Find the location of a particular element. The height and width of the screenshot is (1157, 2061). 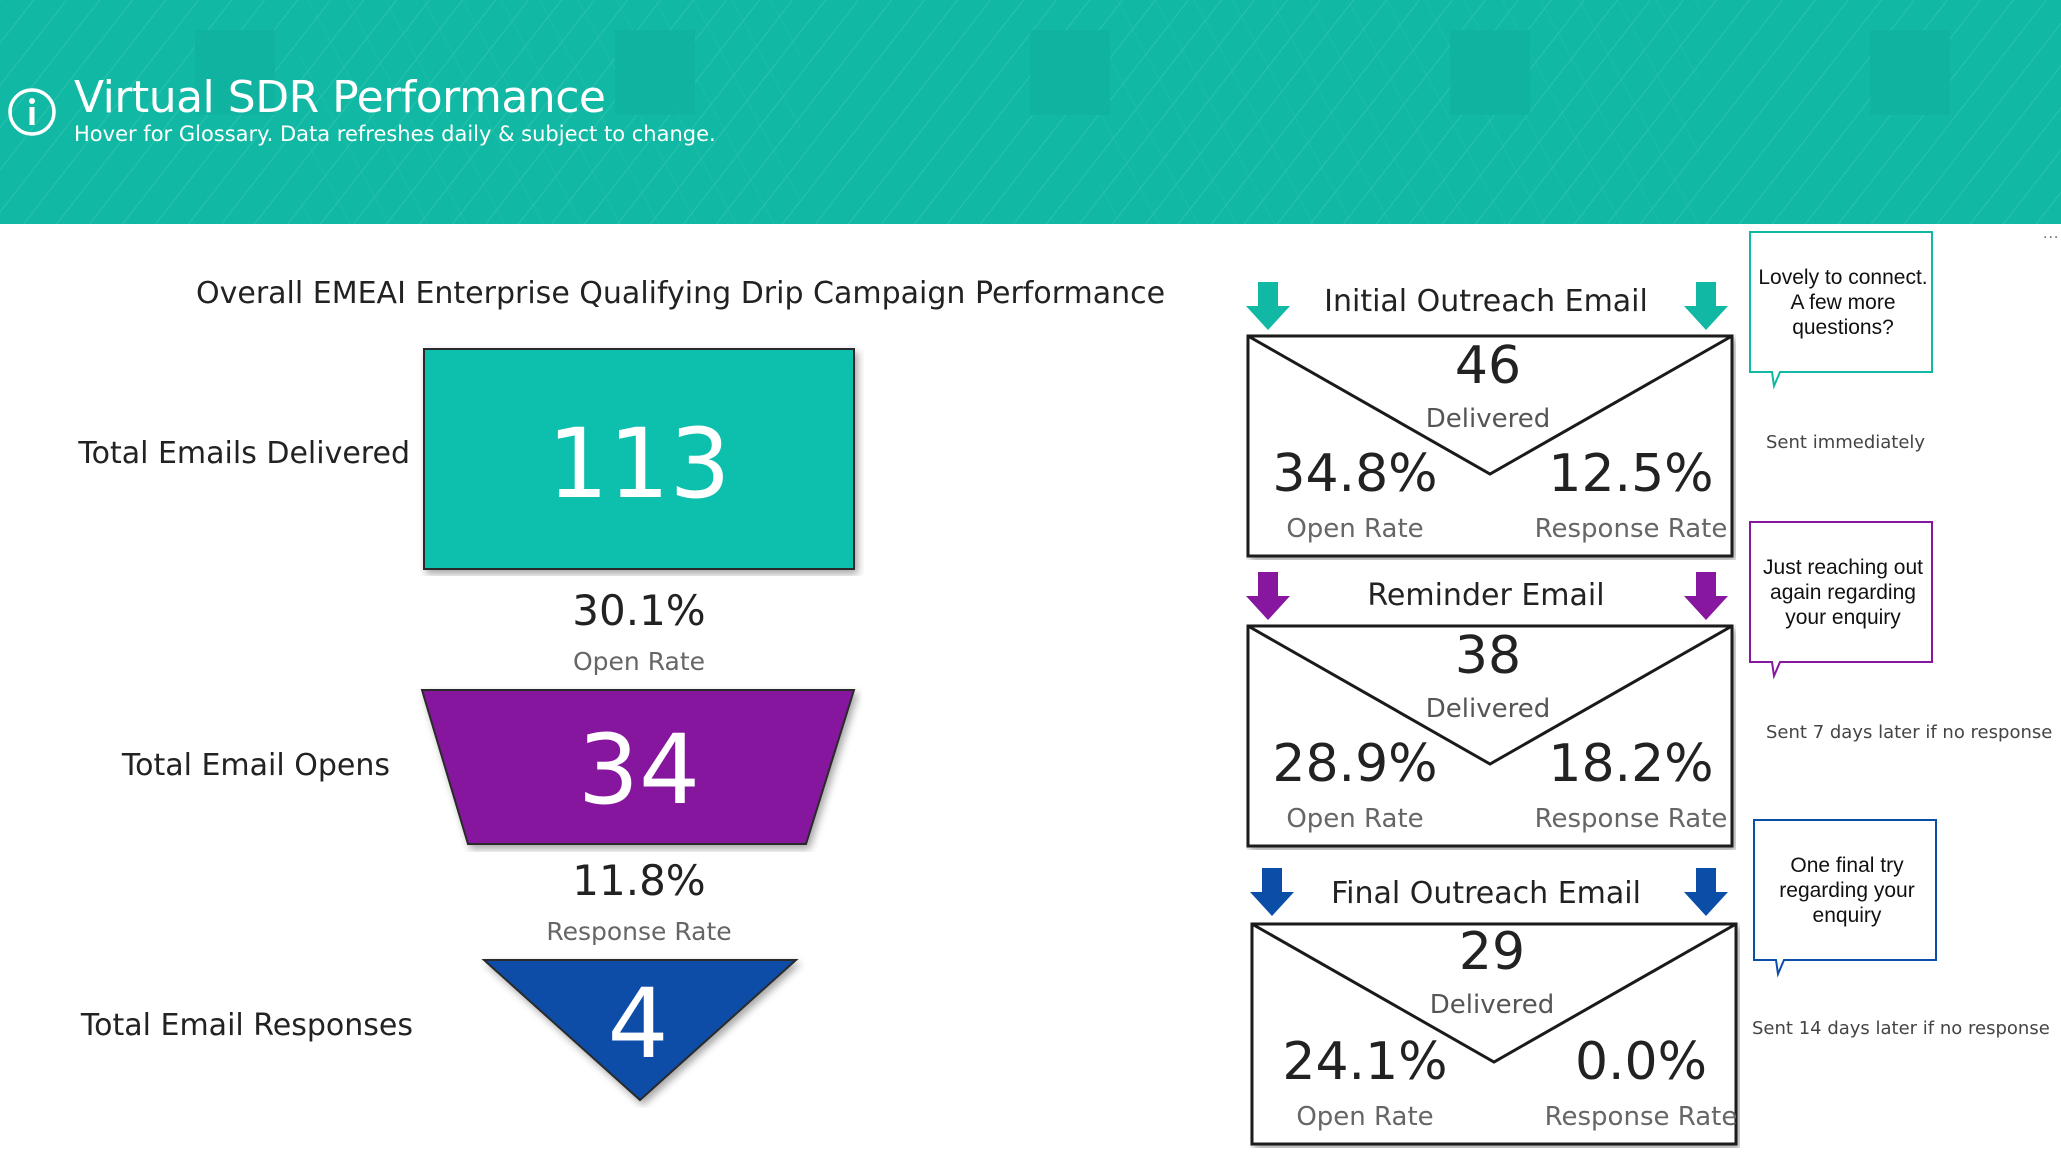

email-1-response-rate-label: Response Rate is located at coordinates (1631, 529).